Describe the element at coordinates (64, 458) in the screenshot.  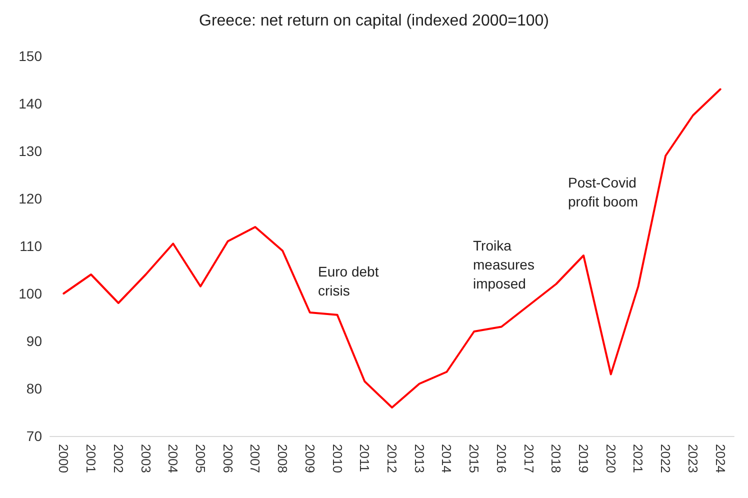
I see `x-tick-label: 2000` at that location.